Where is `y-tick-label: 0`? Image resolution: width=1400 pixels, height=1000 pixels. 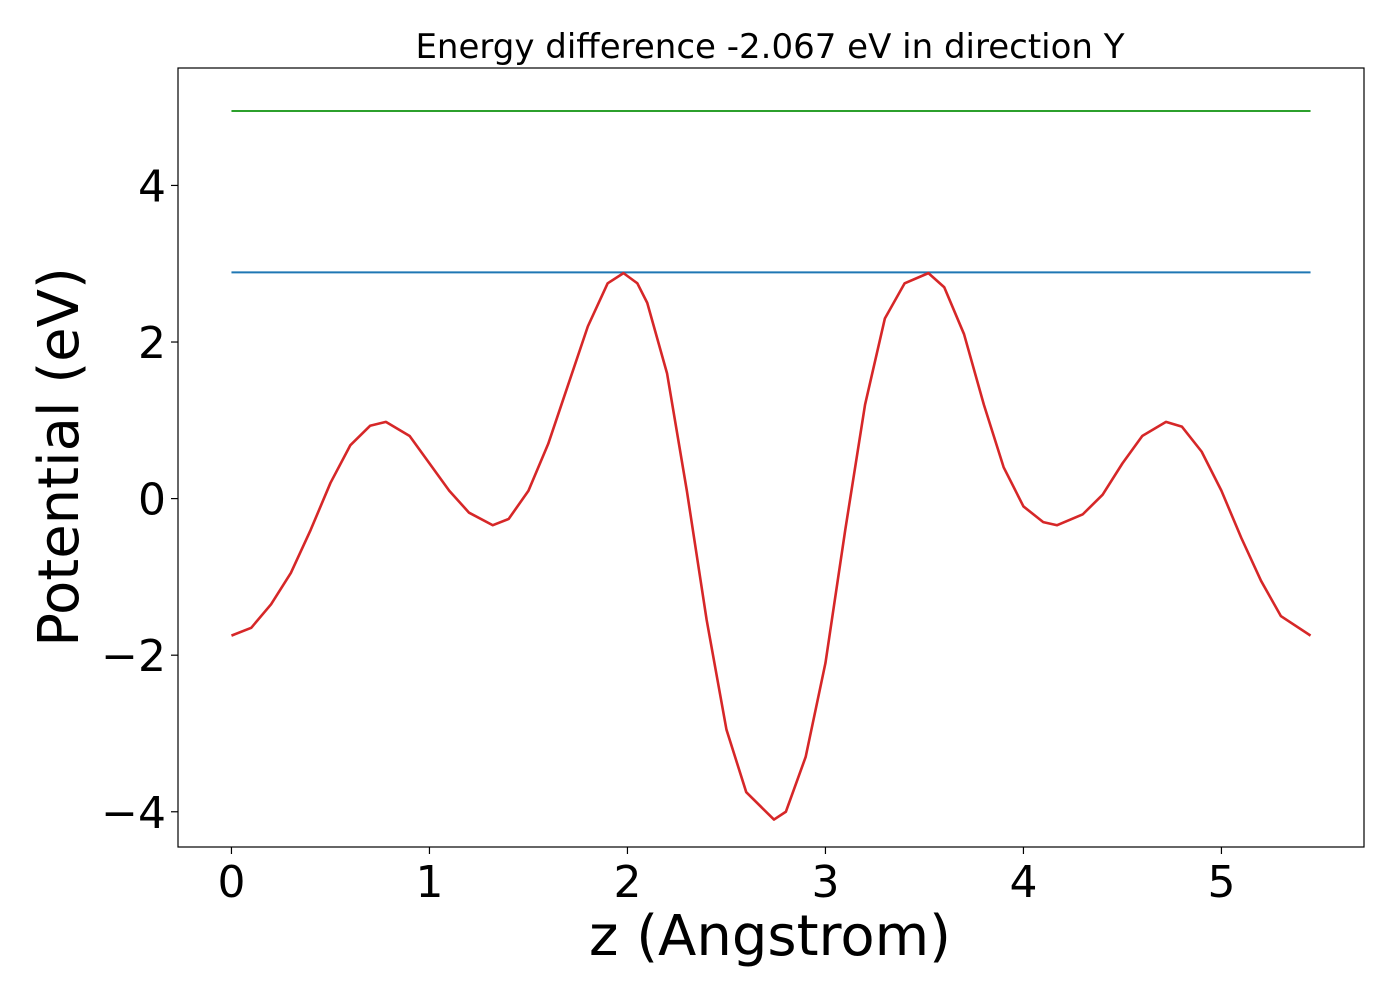 y-tick-label: 0 is located at coordinates (152, 500).